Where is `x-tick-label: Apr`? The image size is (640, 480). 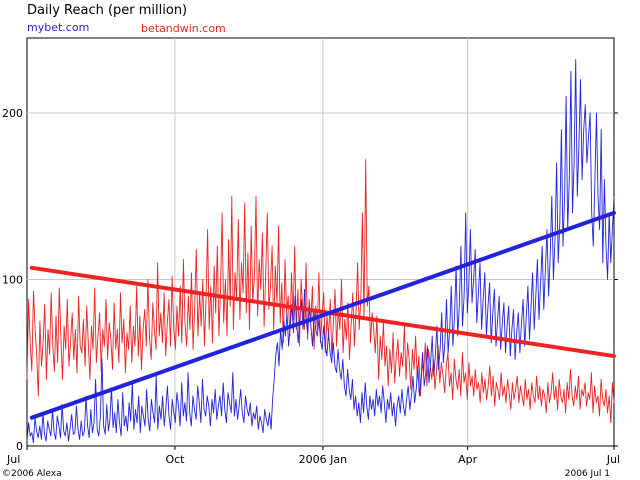 x-tick-label: Apr is located at coordinates (468, 459).